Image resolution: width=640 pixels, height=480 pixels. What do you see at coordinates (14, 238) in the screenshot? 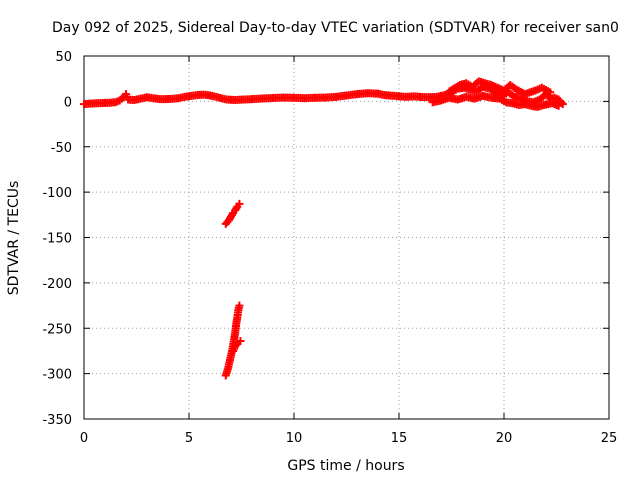
I see `y-axis-label: SDTVAR / TECUs` at bounding box center [14, 238].